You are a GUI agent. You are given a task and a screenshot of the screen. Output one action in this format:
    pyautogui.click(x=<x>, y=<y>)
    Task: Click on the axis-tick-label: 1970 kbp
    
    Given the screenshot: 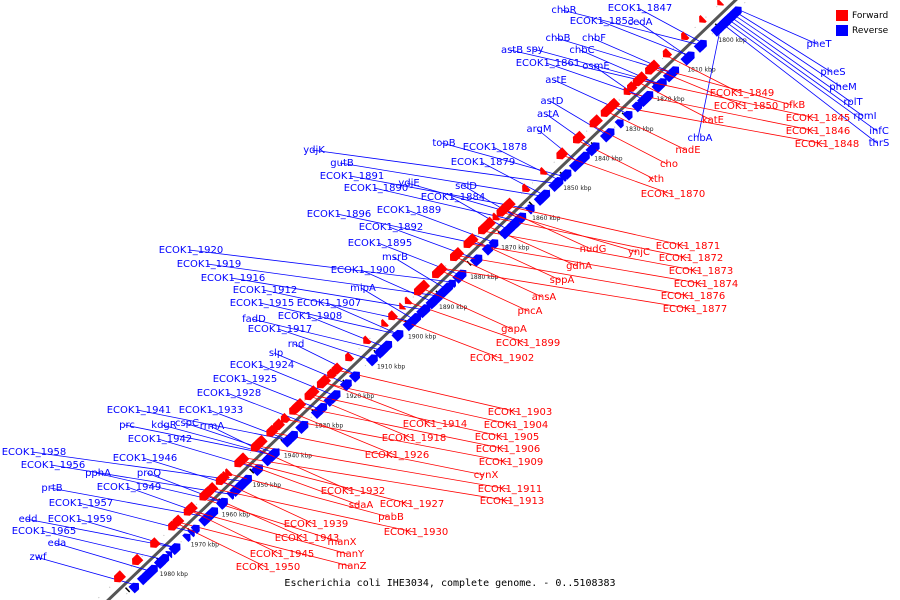 What is the action you would take?
    pyautogui.click(x=205, y=544)
    